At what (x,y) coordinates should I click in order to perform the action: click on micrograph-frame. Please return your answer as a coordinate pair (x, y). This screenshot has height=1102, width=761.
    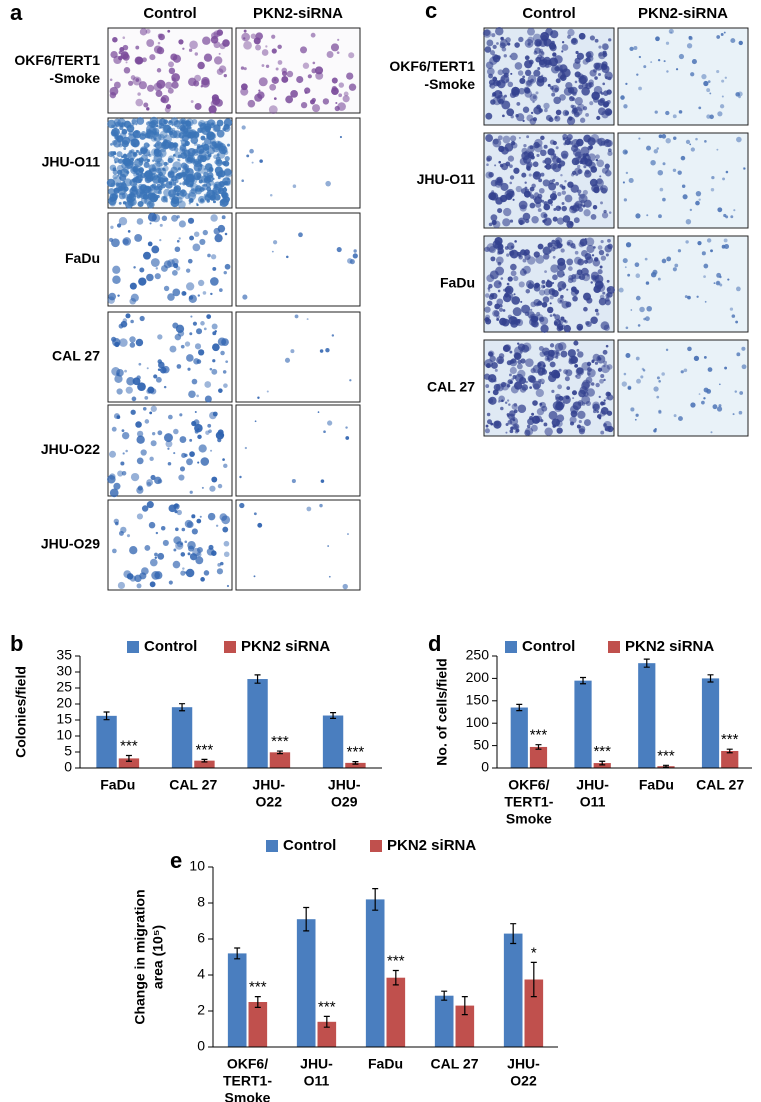
    Looking at the image, I should click on (170, 357).